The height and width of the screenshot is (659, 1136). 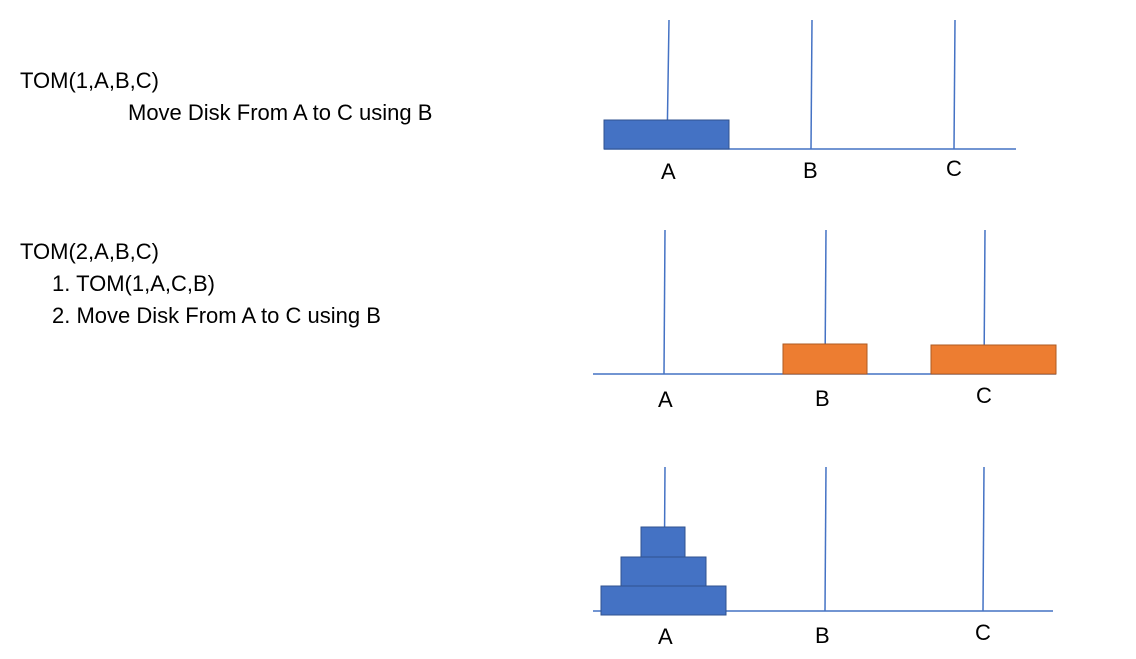 I want to click on figure-3-peg-b, so click(x=825, y=539).